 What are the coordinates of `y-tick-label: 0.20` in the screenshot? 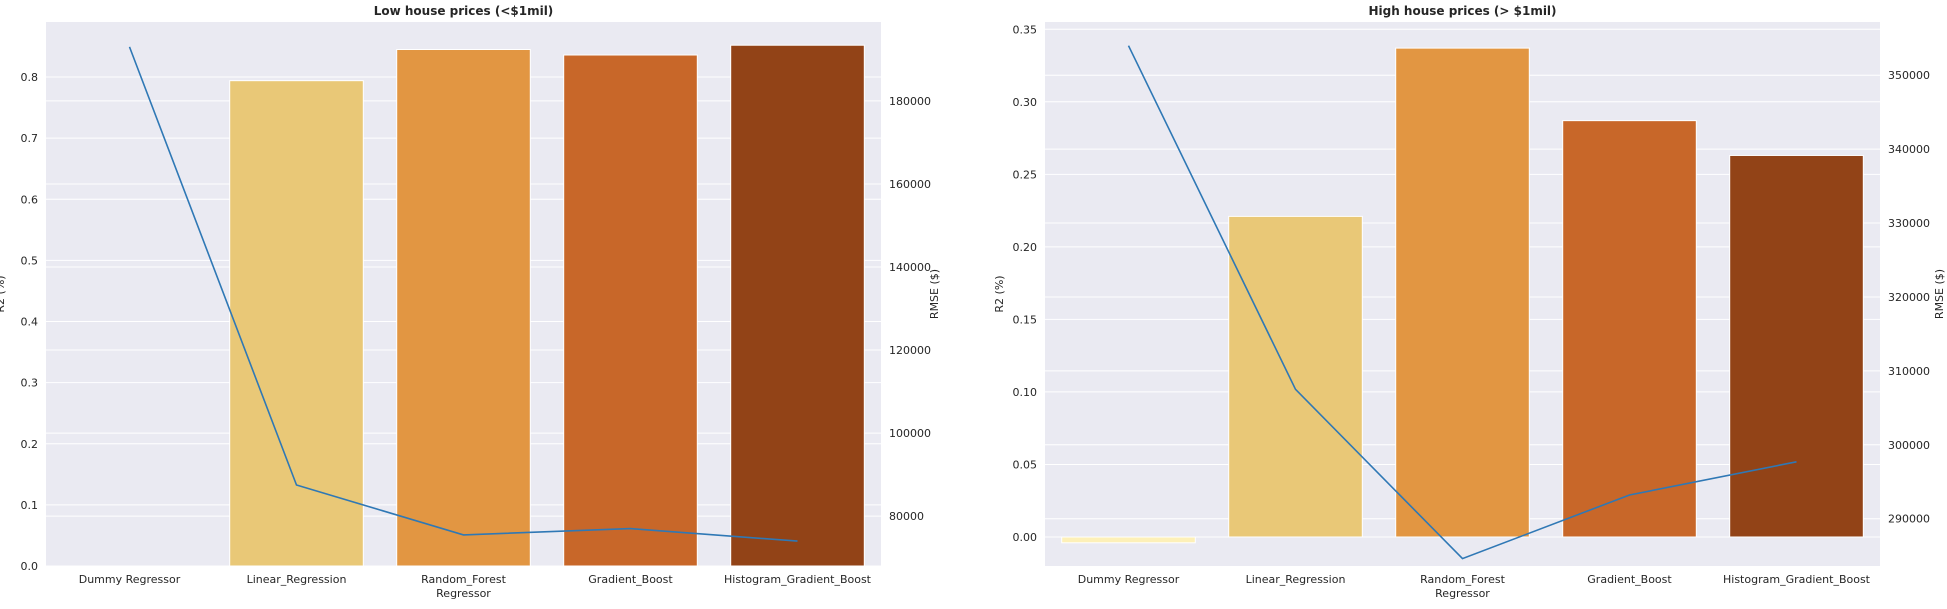 It's located at (1025, 247).